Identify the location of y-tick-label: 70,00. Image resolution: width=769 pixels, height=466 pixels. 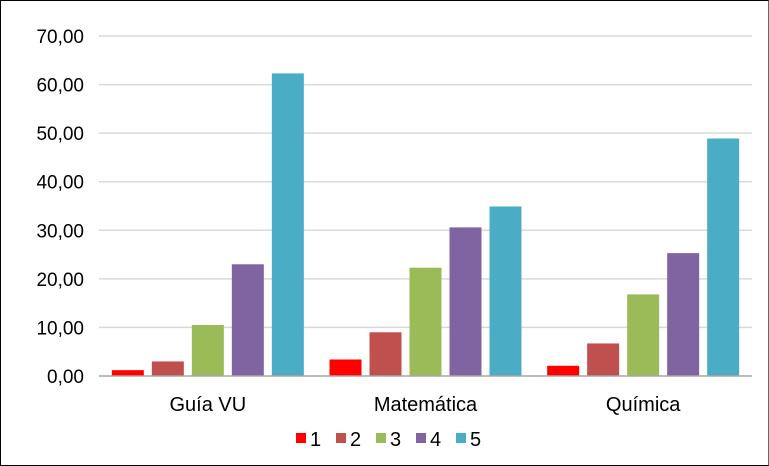
(60, 37).